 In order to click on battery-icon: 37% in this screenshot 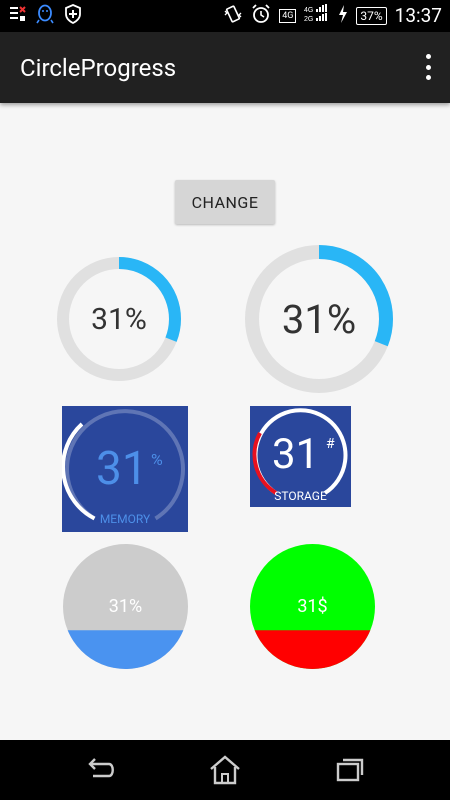, I will do `click(371, 16)`.